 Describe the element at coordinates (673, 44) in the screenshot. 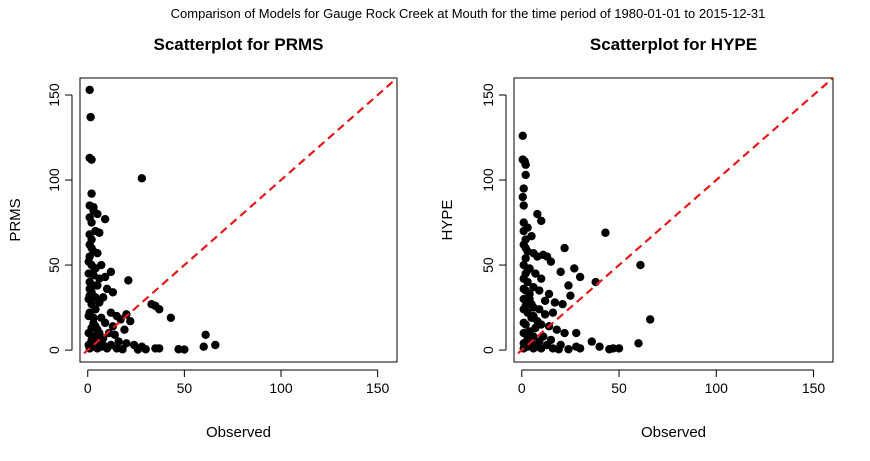

I see `chart-title: Scatterplot for HYPE` at that location.